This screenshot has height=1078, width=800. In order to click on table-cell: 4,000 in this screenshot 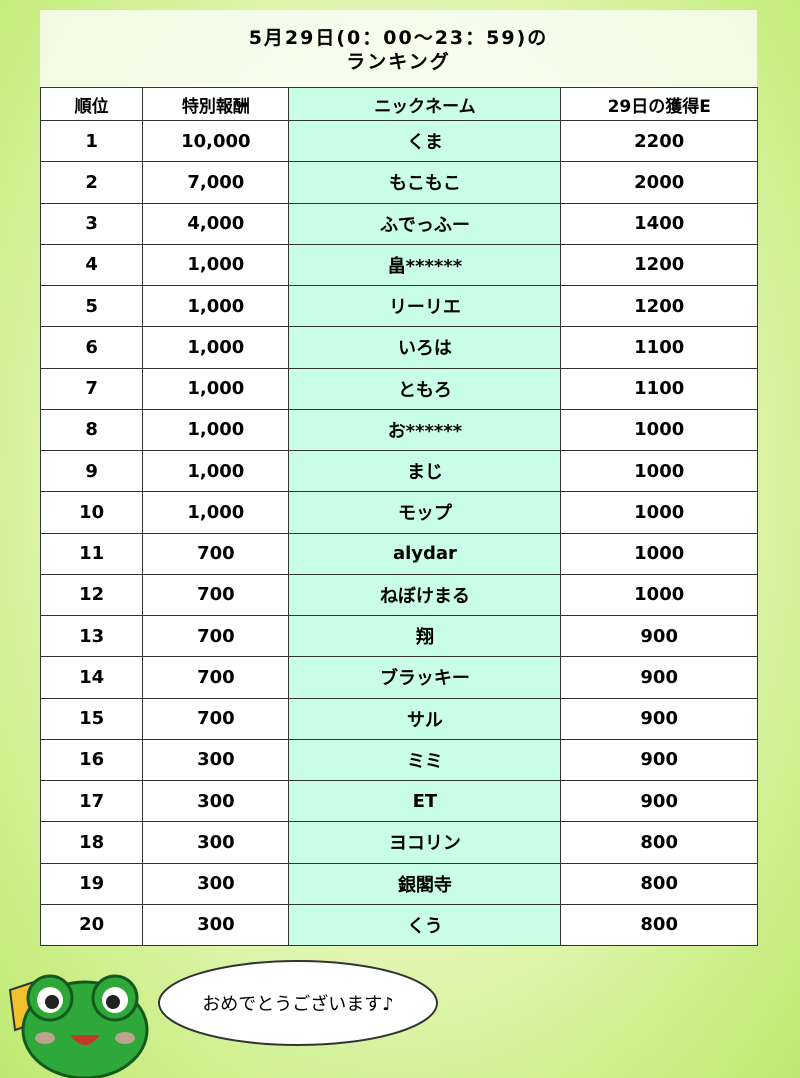, I will do `click(216, 223)`.